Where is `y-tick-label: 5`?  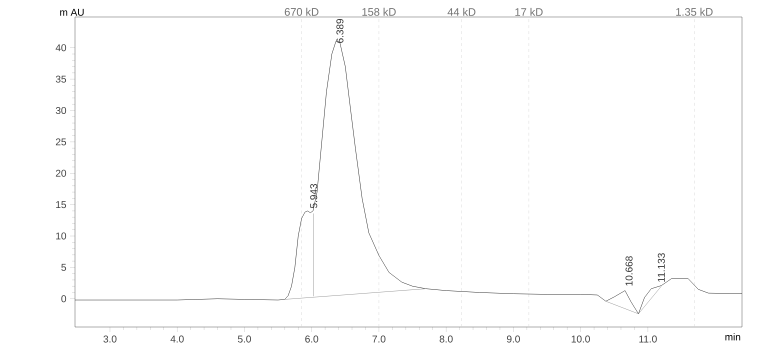
y-tick-label: 5 is located at coordinates (63, 267).